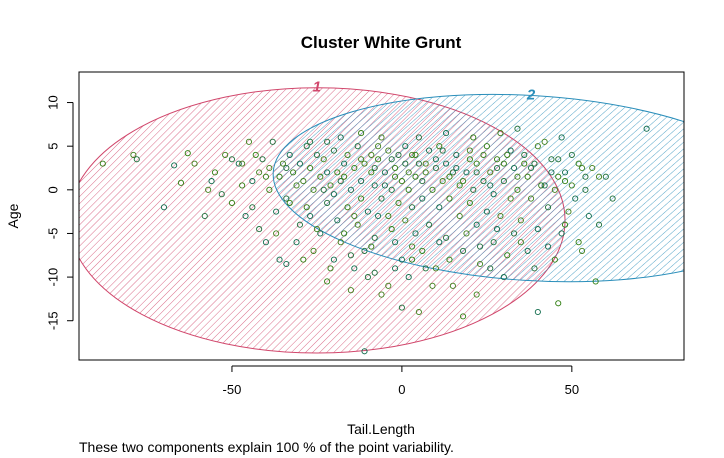 This screenshot has height=458, width=724. I want to click on y-tick-label: 5, so click(52, 146).